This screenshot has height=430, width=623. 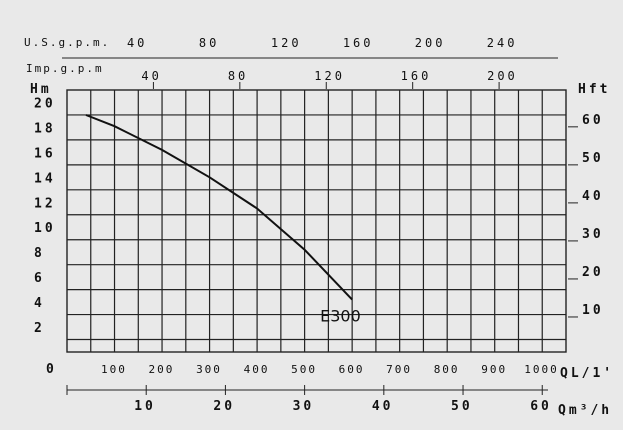 What do you see at coordinates (151, 76) in the screenshot?
I see `imp-gpm-tick-label: 40` at bounding box center [151, 76].